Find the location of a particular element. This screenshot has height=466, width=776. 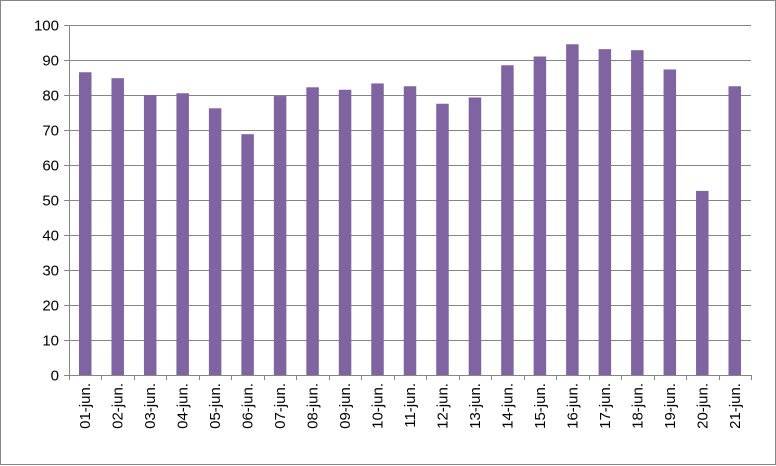

x-tick-label-07-jun.: 07-jun. is located at coordinates (280, 406).